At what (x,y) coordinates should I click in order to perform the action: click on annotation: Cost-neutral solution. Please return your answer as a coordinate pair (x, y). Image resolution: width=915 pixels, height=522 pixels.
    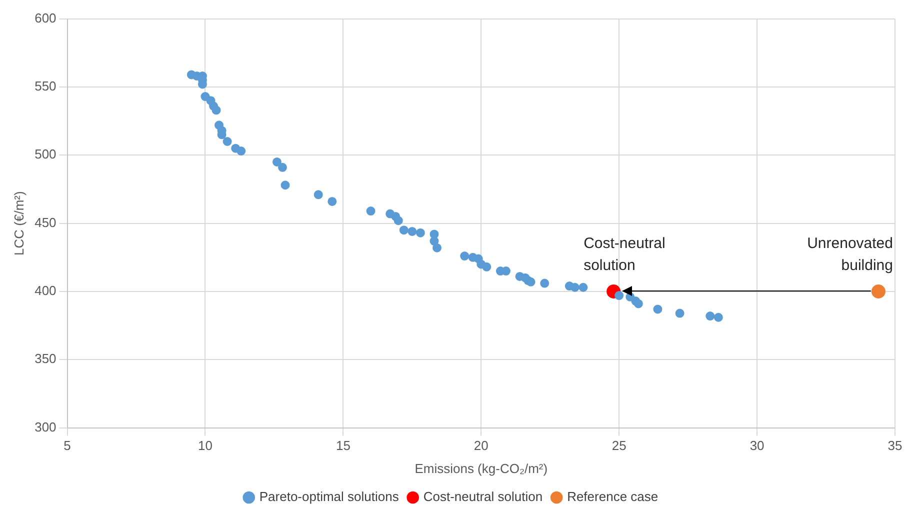
    Looking at the image, I should click on (625, 255).